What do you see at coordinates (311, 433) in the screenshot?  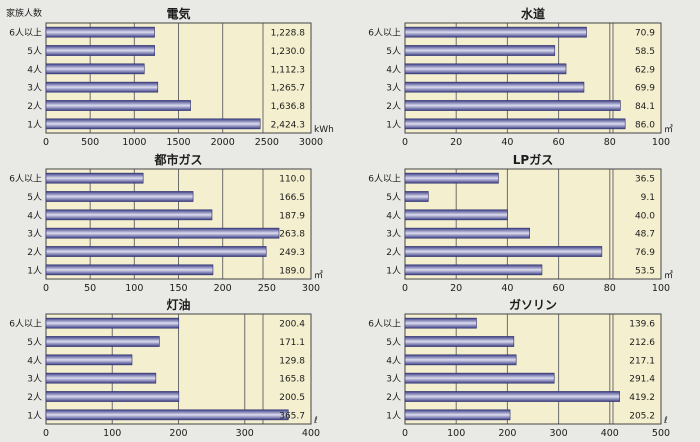 I see `tick-label: 400` at bounding box center [311, 433].